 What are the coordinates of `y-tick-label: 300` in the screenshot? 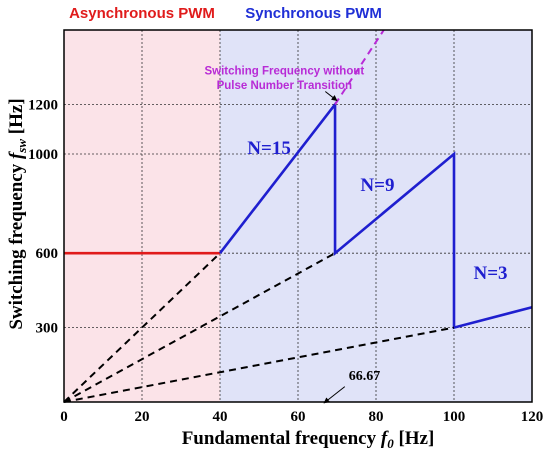 It's located at (47, 329).